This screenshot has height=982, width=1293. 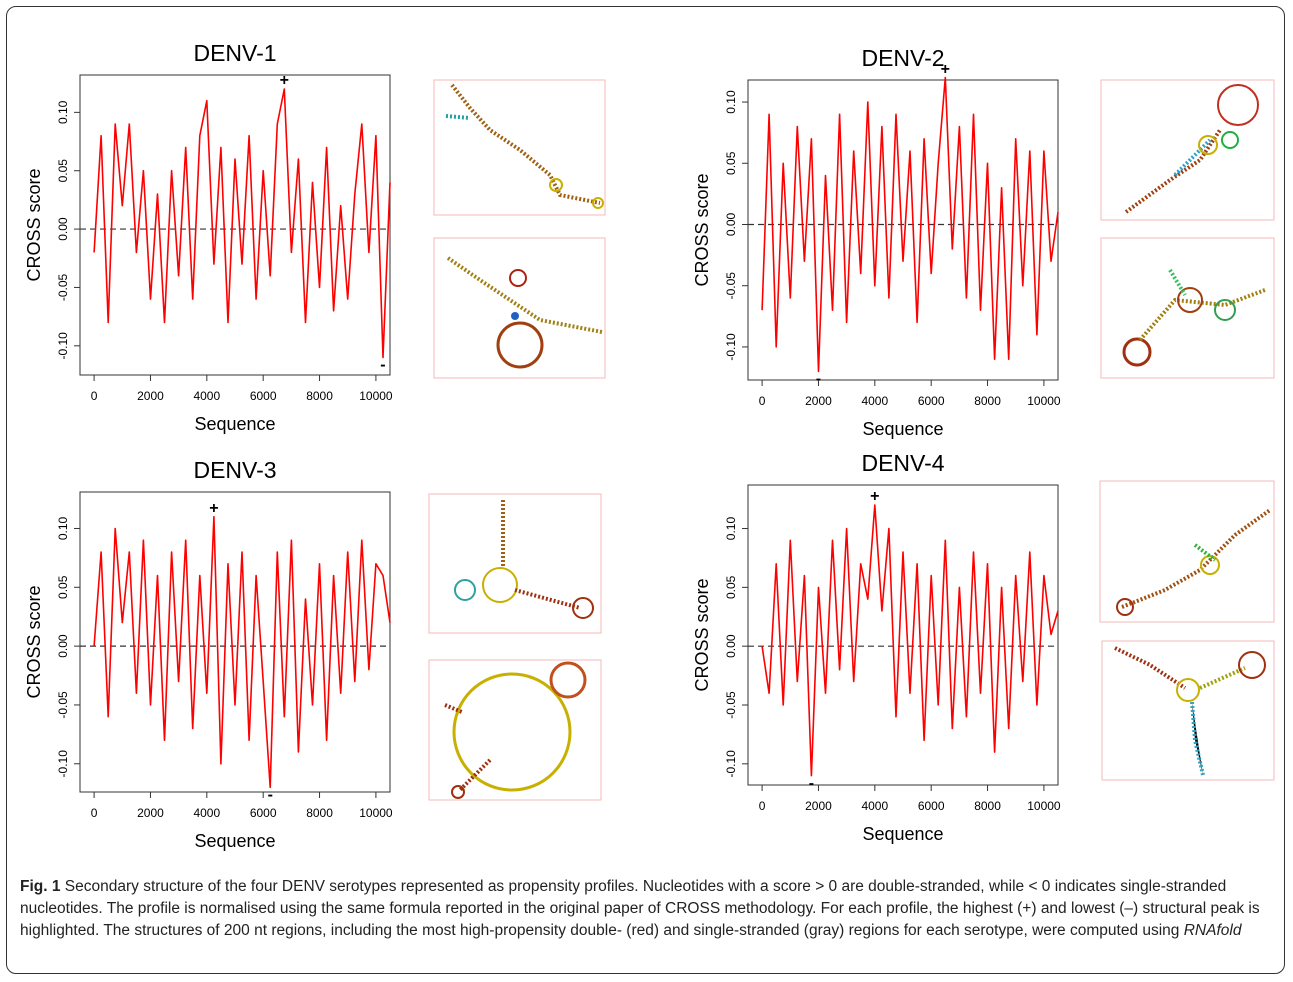 I want to click on chart-title: DENV-1, so click(x=234, y=53).